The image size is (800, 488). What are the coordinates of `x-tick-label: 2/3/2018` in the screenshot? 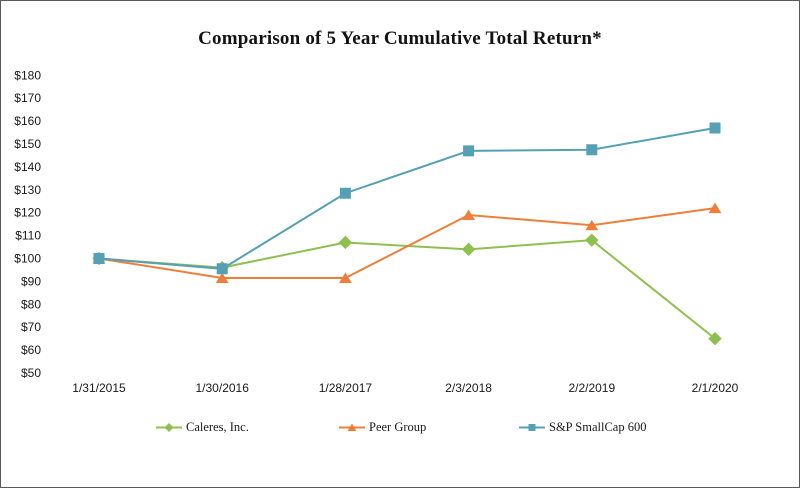 It's located at (468, 388).